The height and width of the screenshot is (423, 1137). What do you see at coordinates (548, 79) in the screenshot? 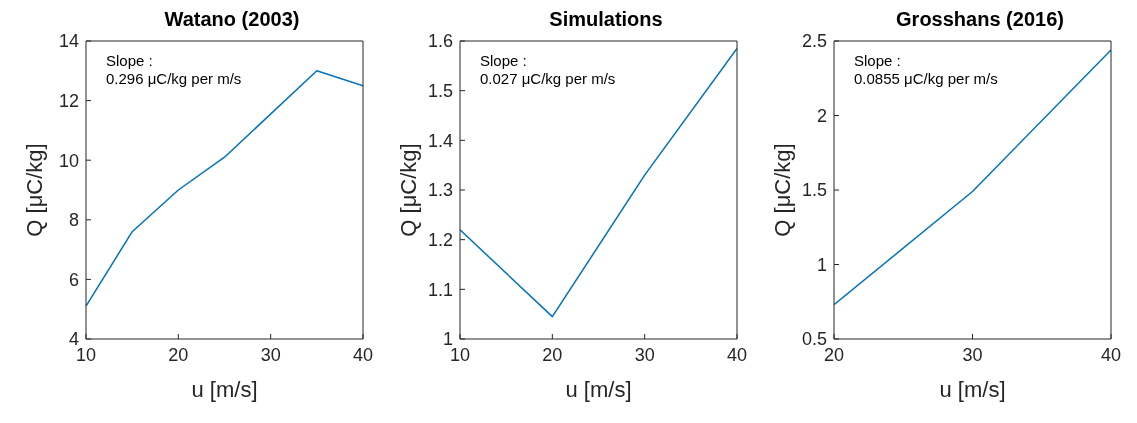
I see `annotation: 0.027 μC/kg per m/s` at bounding box center [548, 79].